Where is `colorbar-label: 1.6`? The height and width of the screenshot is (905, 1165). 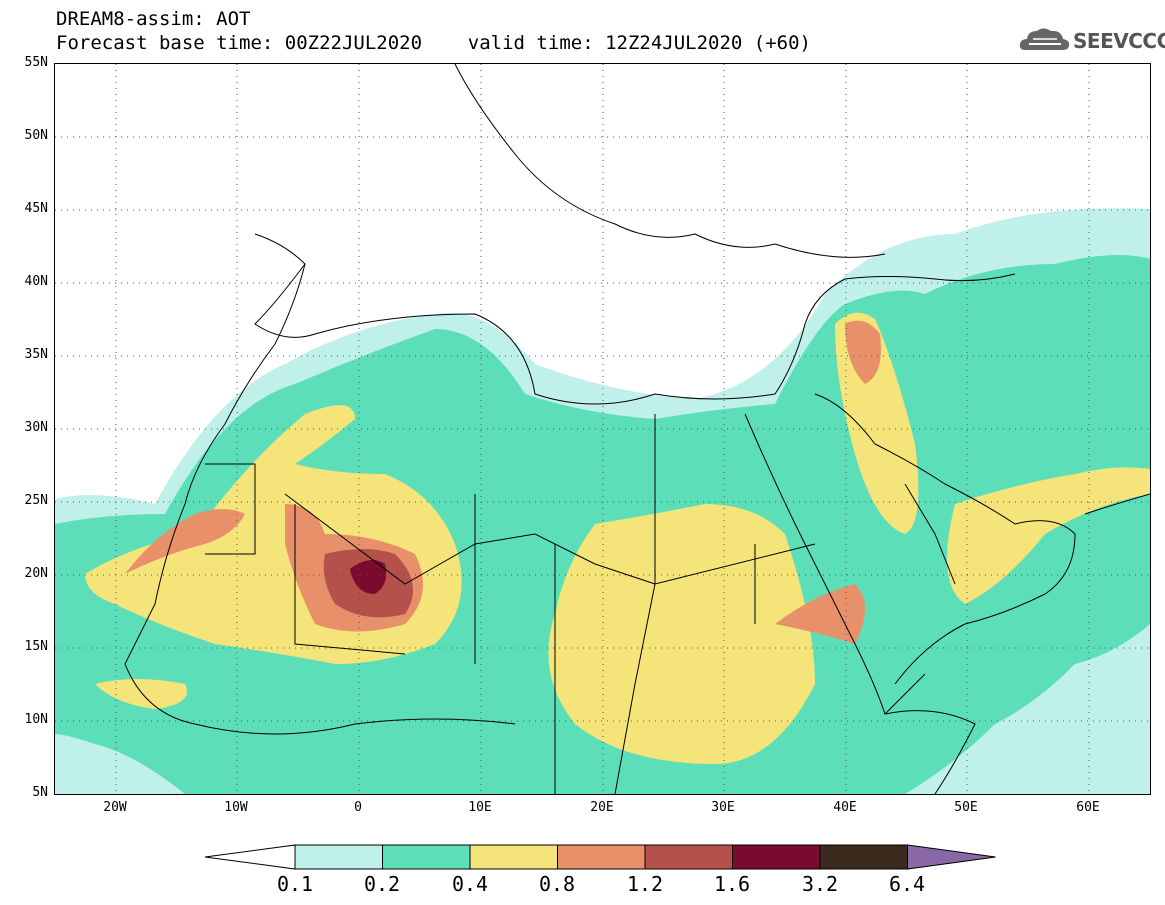
colorbar-label: 1.6 is located at coordinates (732, 884).